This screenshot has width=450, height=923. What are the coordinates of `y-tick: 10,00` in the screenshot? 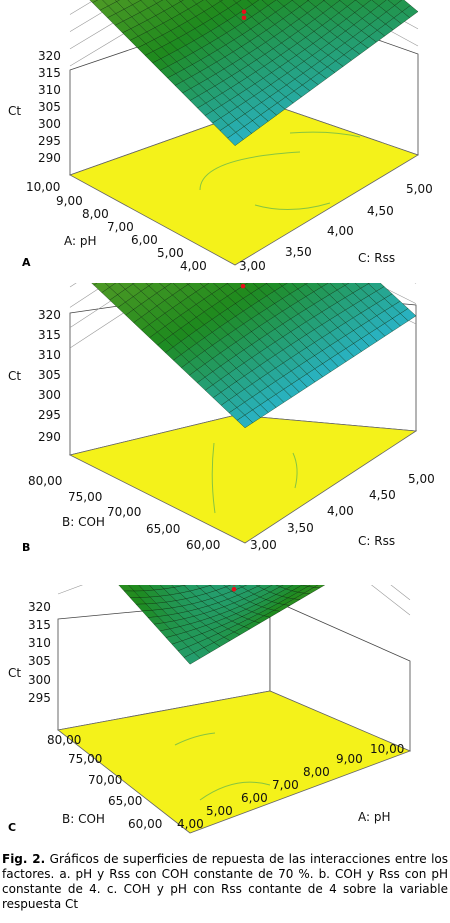 It's located at (387, 749).